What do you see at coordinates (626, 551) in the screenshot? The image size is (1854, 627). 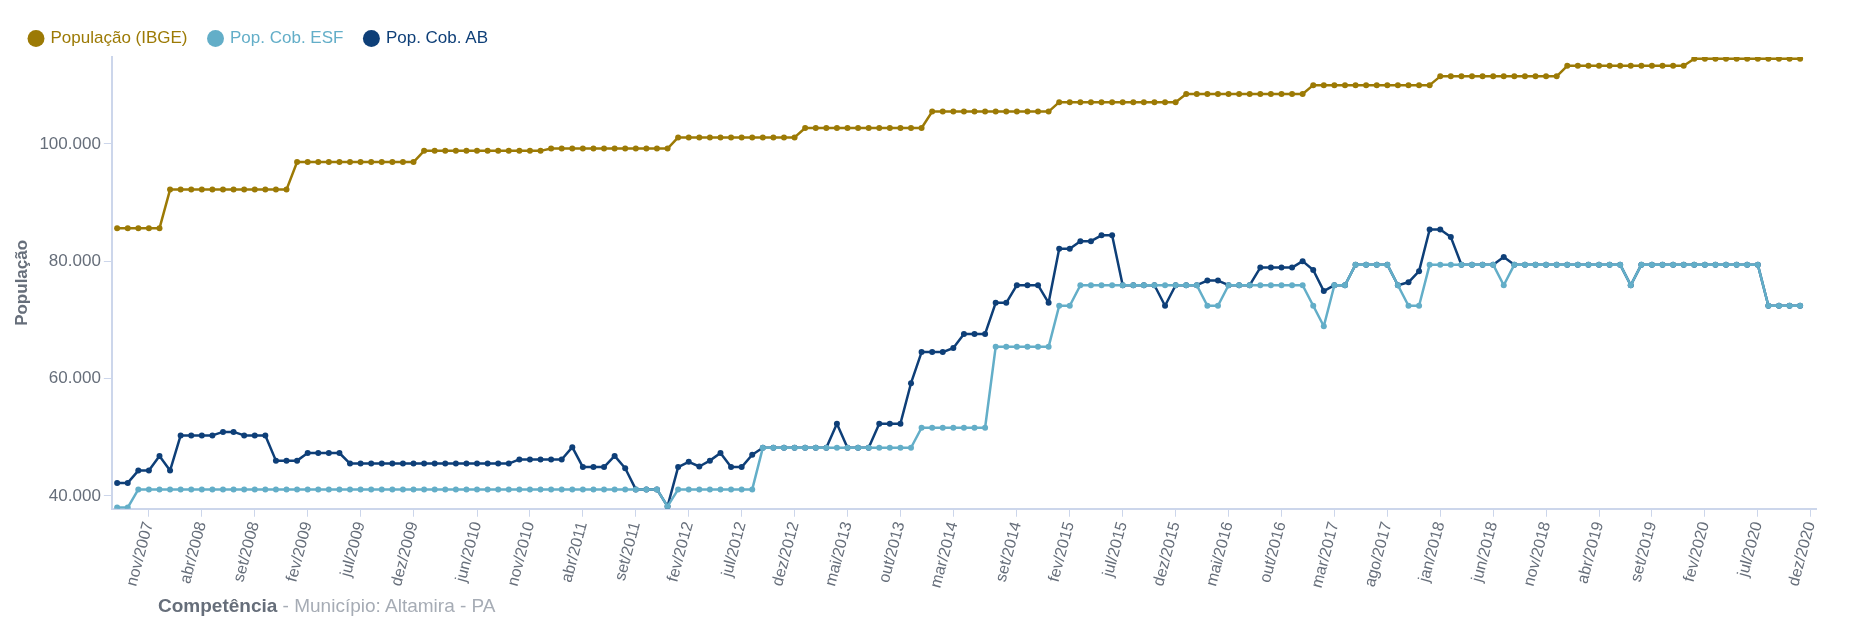 I see `x-tick-label: set/2011` at bounding box center [626, 551].